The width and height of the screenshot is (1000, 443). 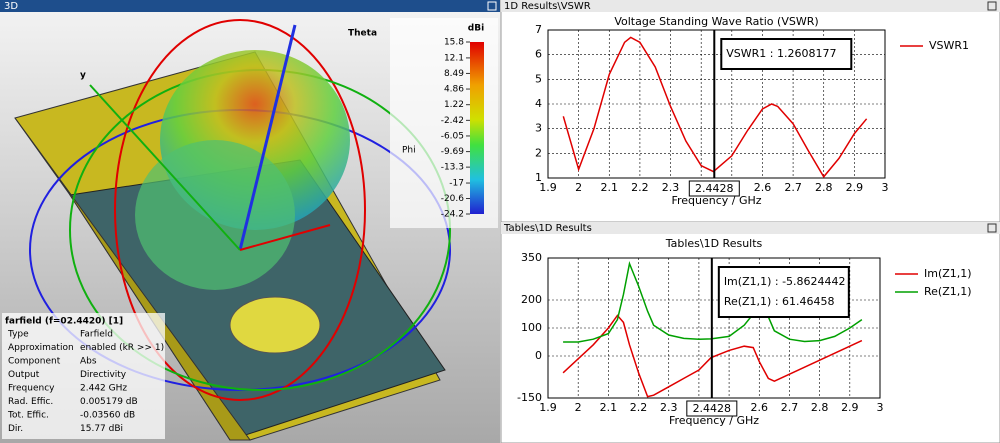 I want to click on info-value: Directivity, so click(x=103, y=375).